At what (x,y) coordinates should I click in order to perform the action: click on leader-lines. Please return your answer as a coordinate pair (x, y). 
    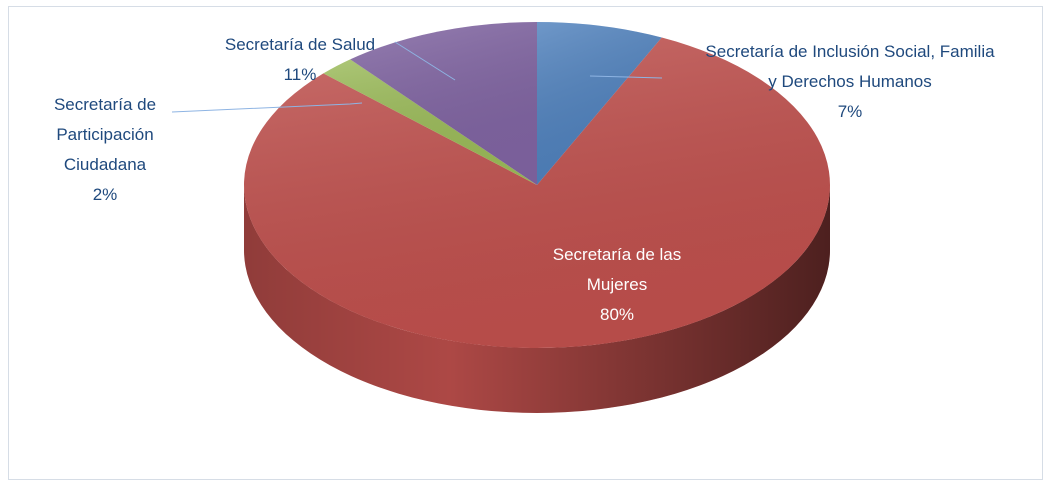
    Looking at the image, I should click on (417, 77).